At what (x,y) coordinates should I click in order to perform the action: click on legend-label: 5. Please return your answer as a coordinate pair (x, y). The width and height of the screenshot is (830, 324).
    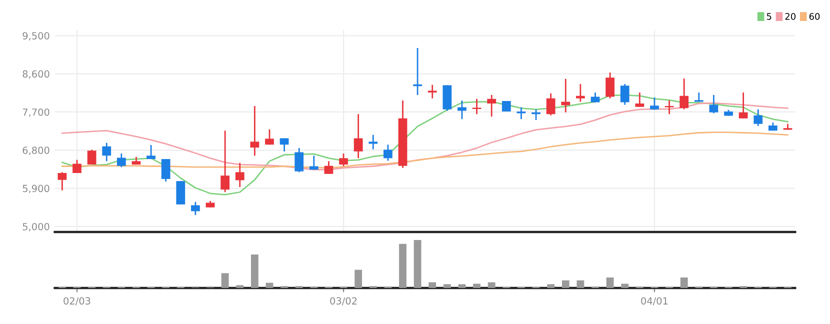
    Looking at the image, I should click on (769, 16).